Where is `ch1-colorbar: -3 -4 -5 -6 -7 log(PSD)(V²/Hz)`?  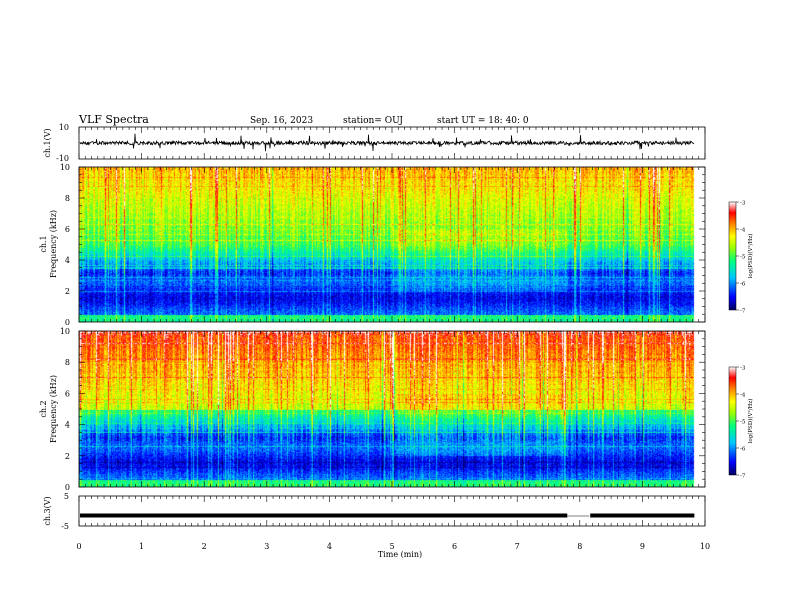
ch1-colorbar: -3 -4 -5 -6 -7 log(PSD)(V²/Hz) is located at coordinates (741, 258).